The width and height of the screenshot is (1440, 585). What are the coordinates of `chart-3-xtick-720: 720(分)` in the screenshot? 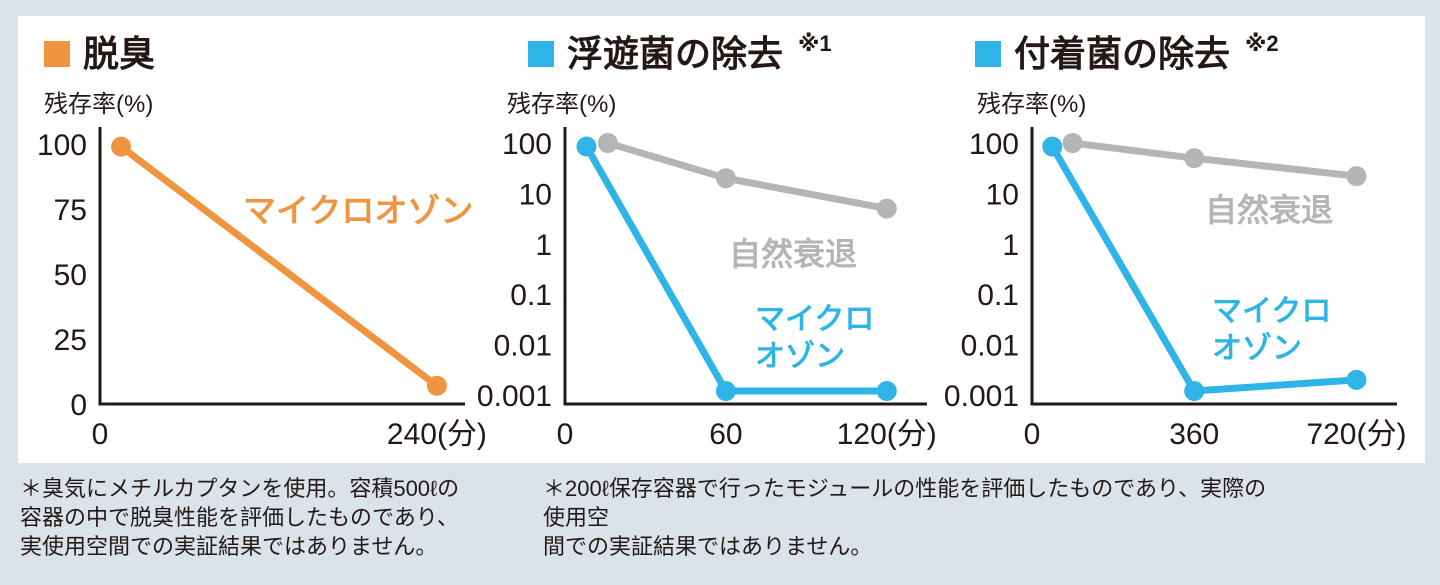 It's located at (1356, 434).